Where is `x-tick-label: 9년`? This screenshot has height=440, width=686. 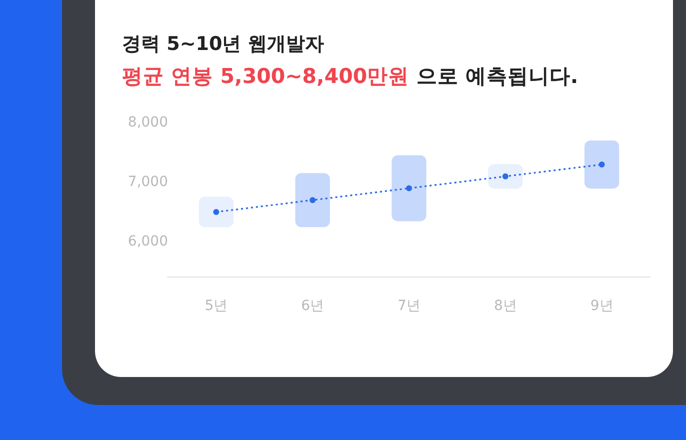 x-tick-label: 9년 is located at coordinates (602, 306).